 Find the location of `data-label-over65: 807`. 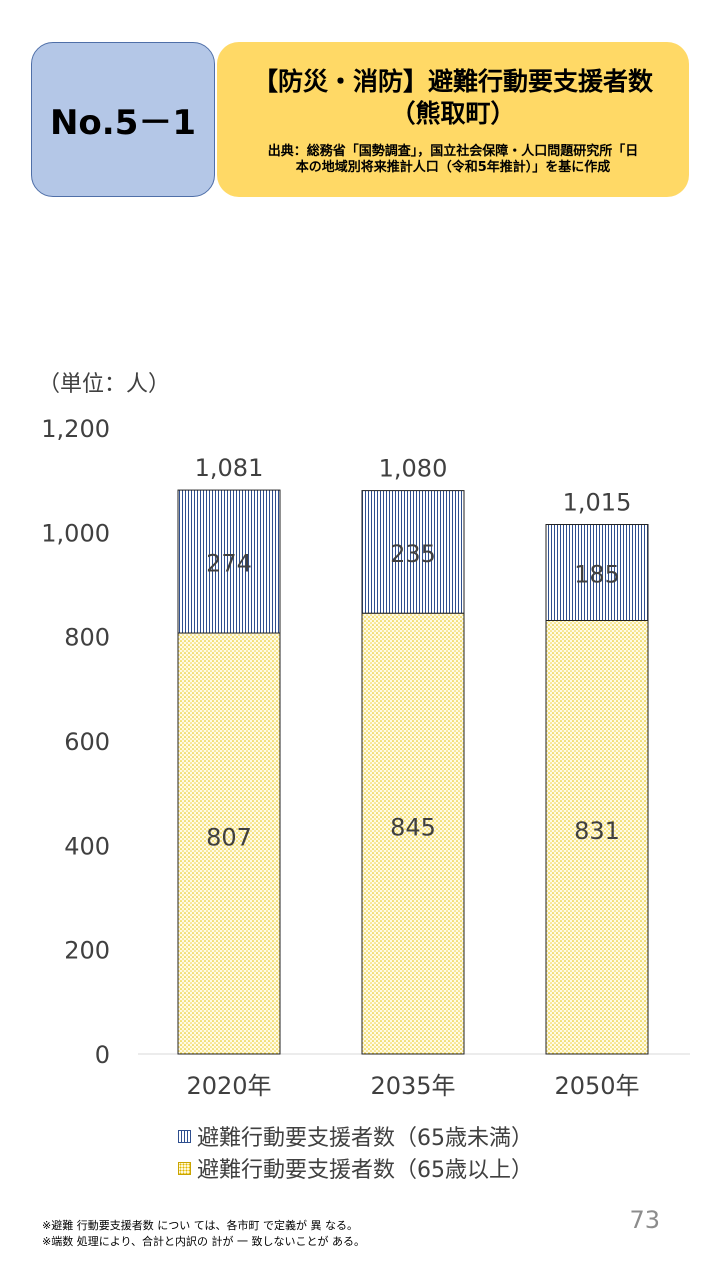

data-label-over65: 807 is located at coordinates (229, 838).